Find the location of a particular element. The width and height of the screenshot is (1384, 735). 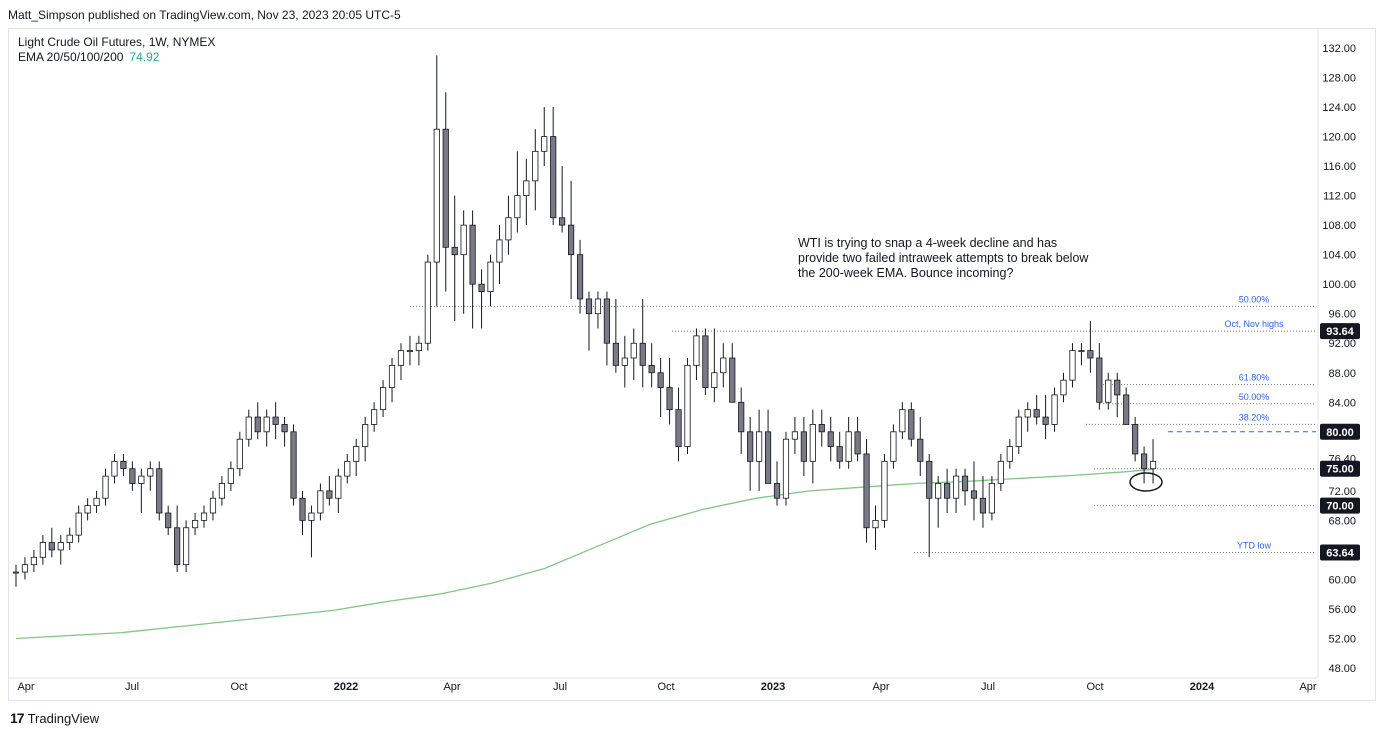

y-tick-label: 72.00 is located at coordinates (1342, 492).